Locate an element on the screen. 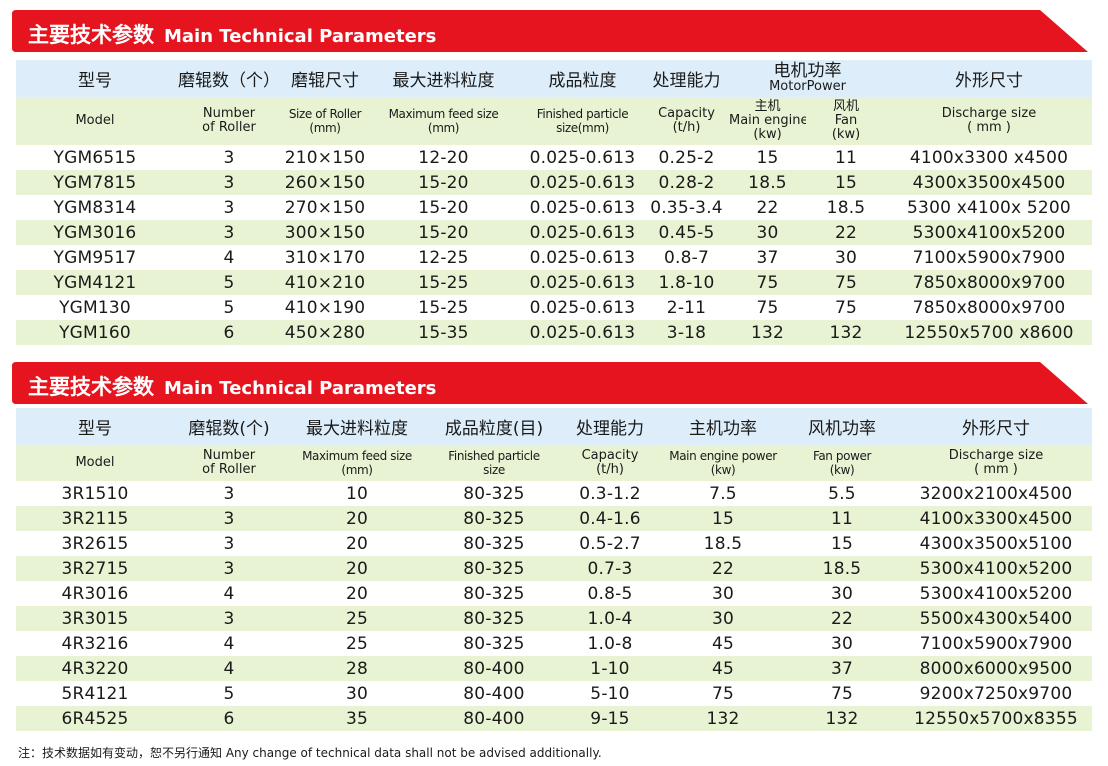  capacity-cell: 0.25-2 is located at coordinates (686, 157).